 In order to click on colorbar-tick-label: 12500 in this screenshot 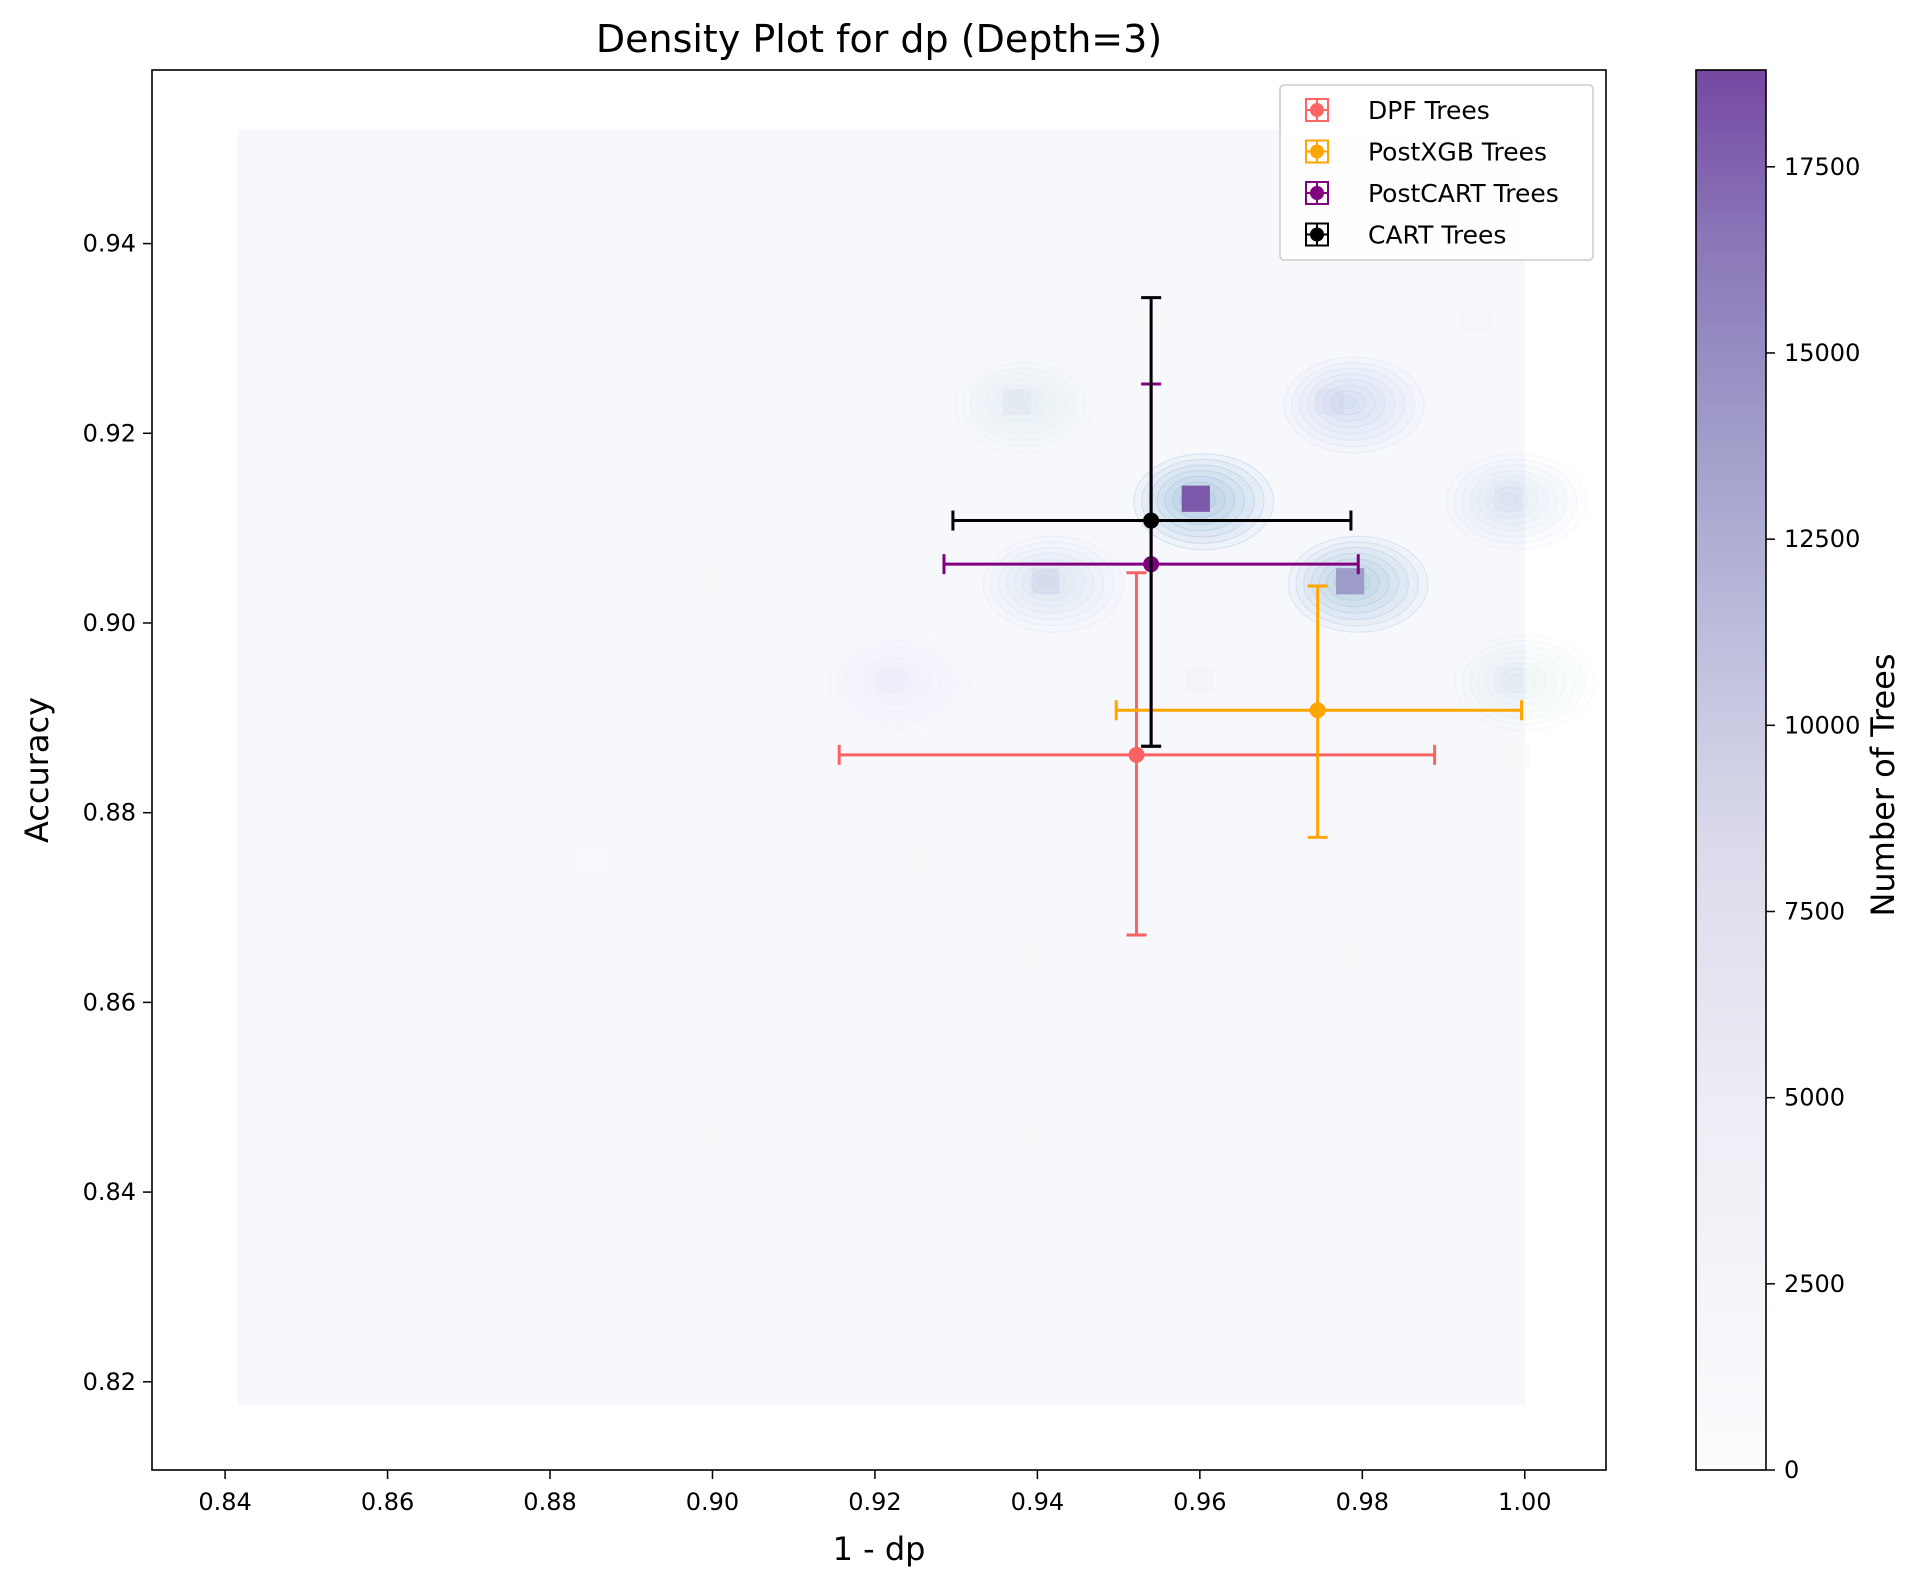, I will do `click(1822, 539)`.